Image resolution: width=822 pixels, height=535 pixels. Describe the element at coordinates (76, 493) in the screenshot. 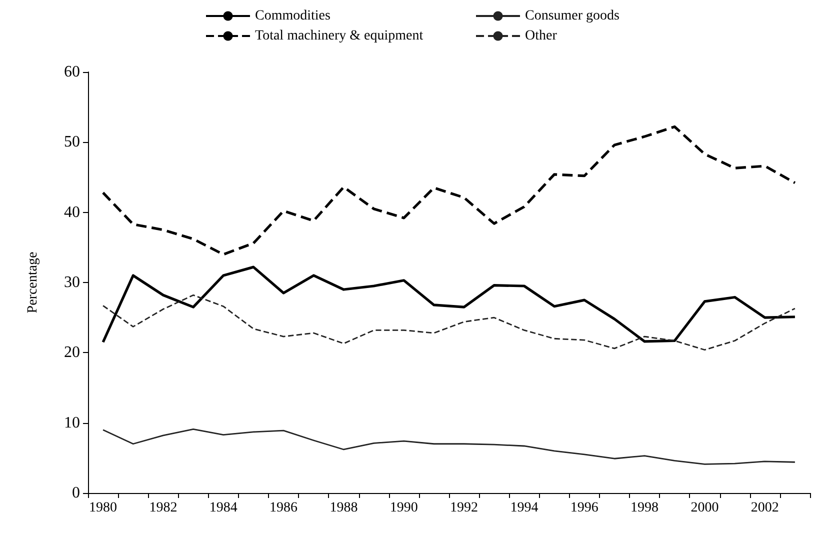

I see `y-tick-label: 0` at that location.